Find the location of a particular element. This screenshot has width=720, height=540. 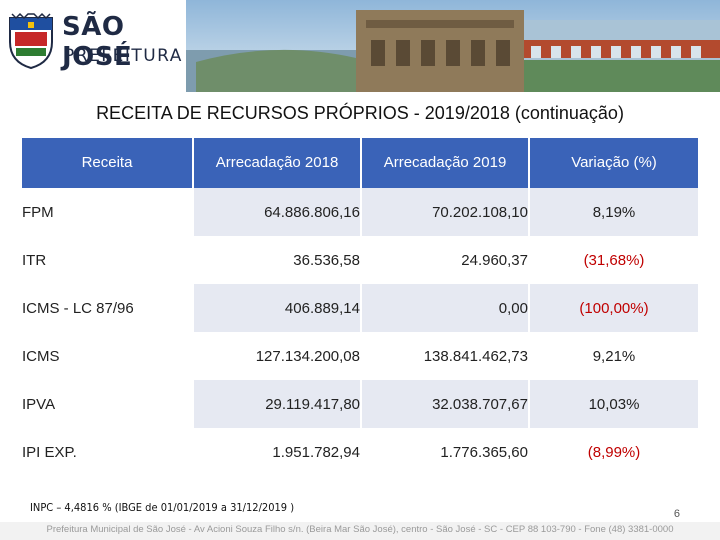

page-number: 6 is located at coordinates (676, 514).